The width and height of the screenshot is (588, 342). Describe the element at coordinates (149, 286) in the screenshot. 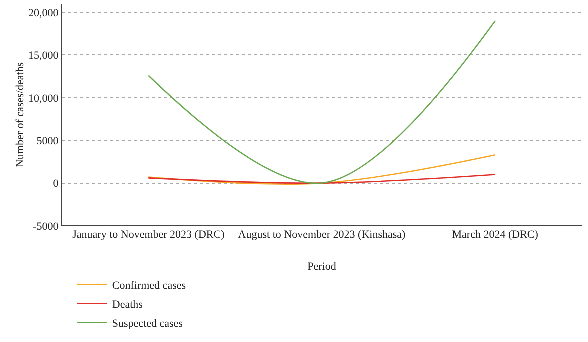

I see `legend-label: Confirmed cases` at that location.